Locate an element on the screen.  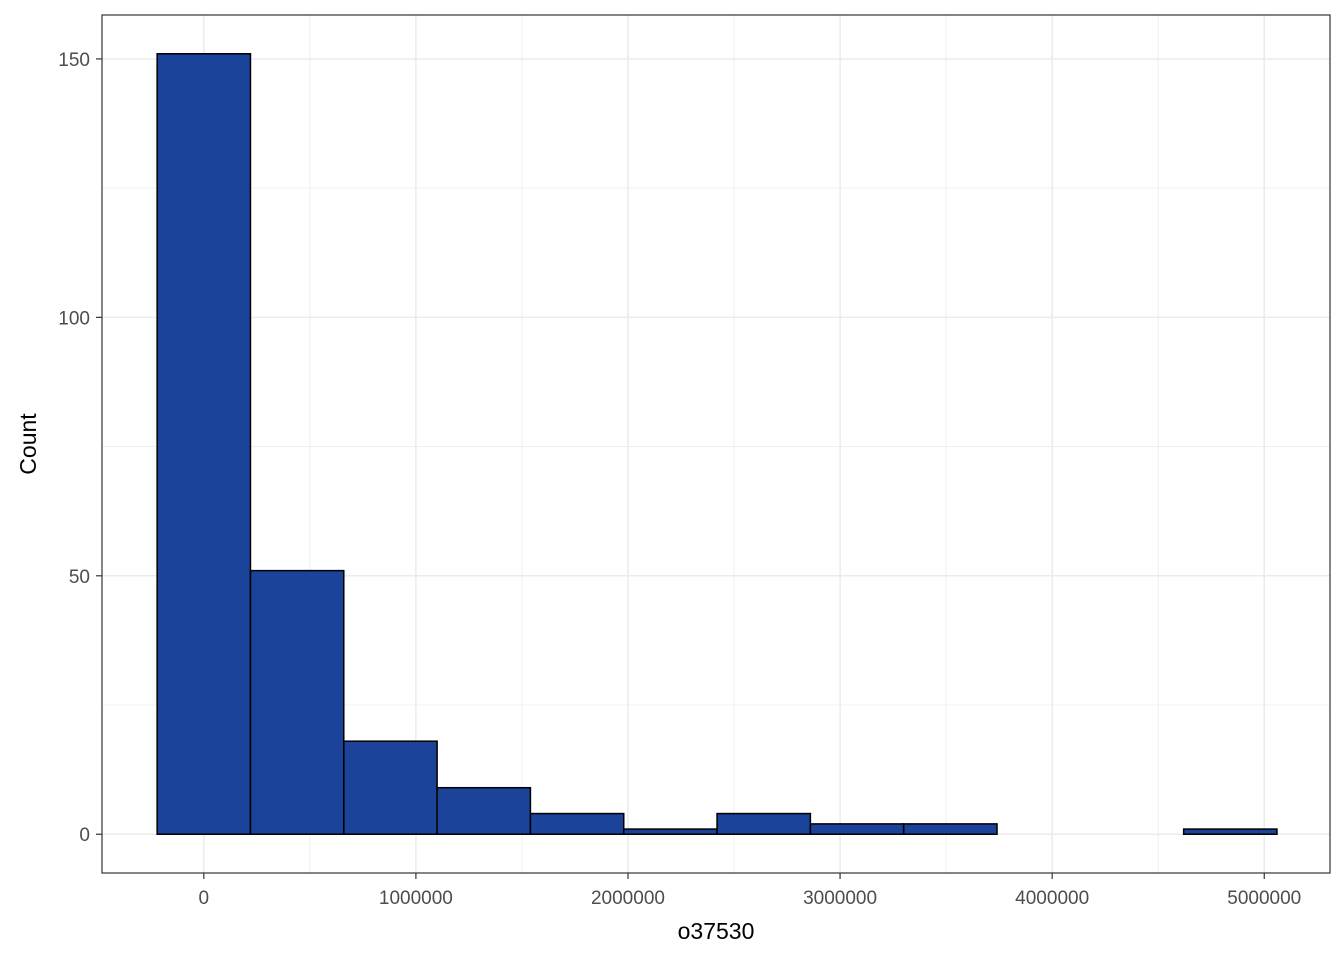
x-tick-label: 4000000 is located at coordinates (1052, 898).